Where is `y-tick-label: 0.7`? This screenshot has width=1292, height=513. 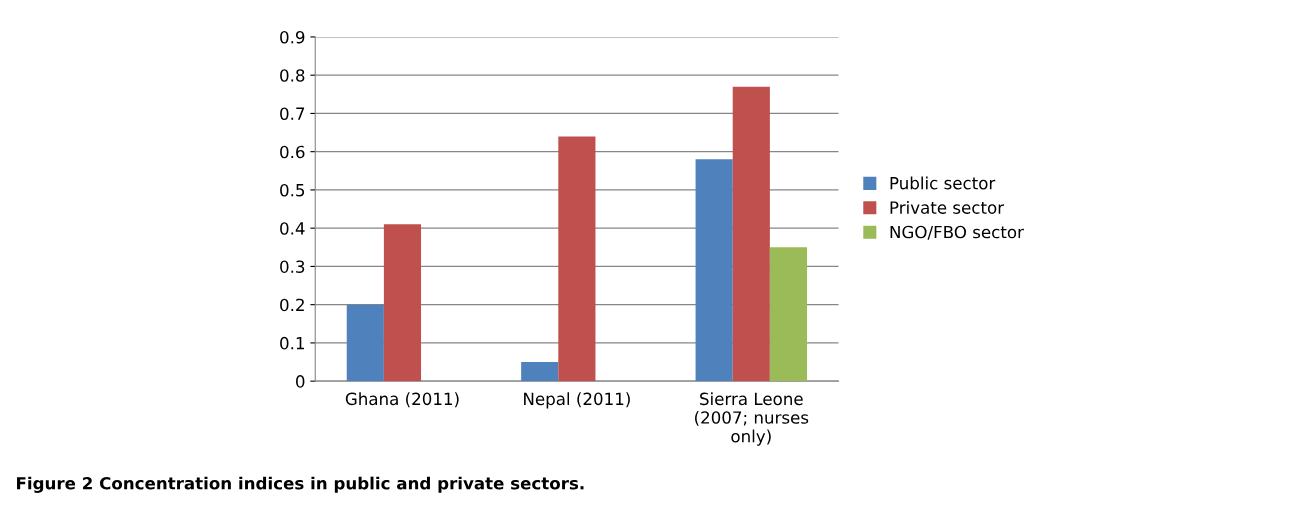 y-tick-label: 0.7 is located at coordinates (292, 113).